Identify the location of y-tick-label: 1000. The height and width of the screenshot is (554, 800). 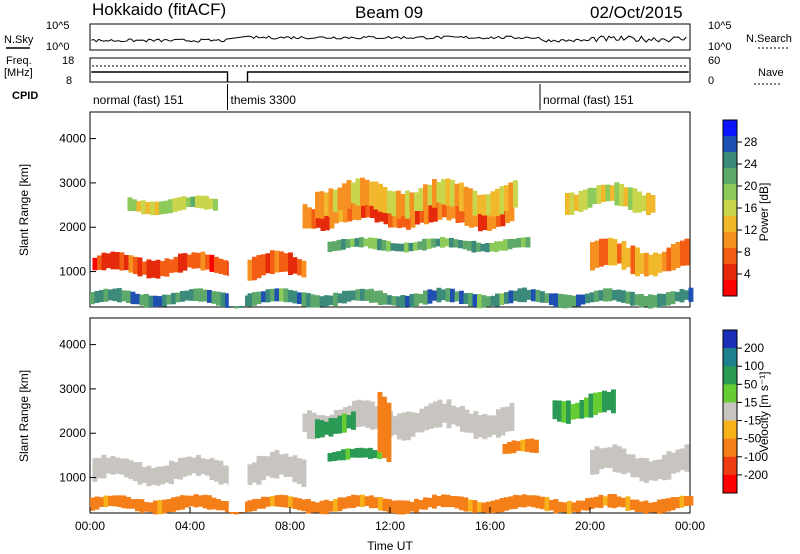
(72, 478).